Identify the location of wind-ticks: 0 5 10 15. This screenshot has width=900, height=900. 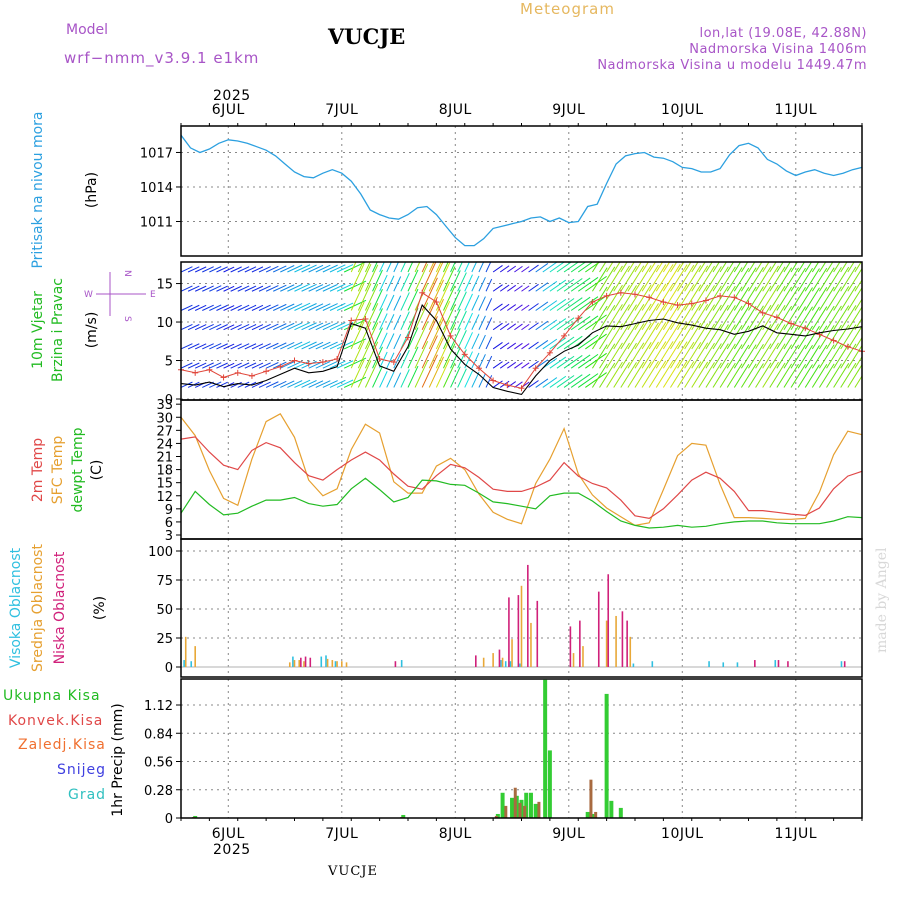
(168, 343).